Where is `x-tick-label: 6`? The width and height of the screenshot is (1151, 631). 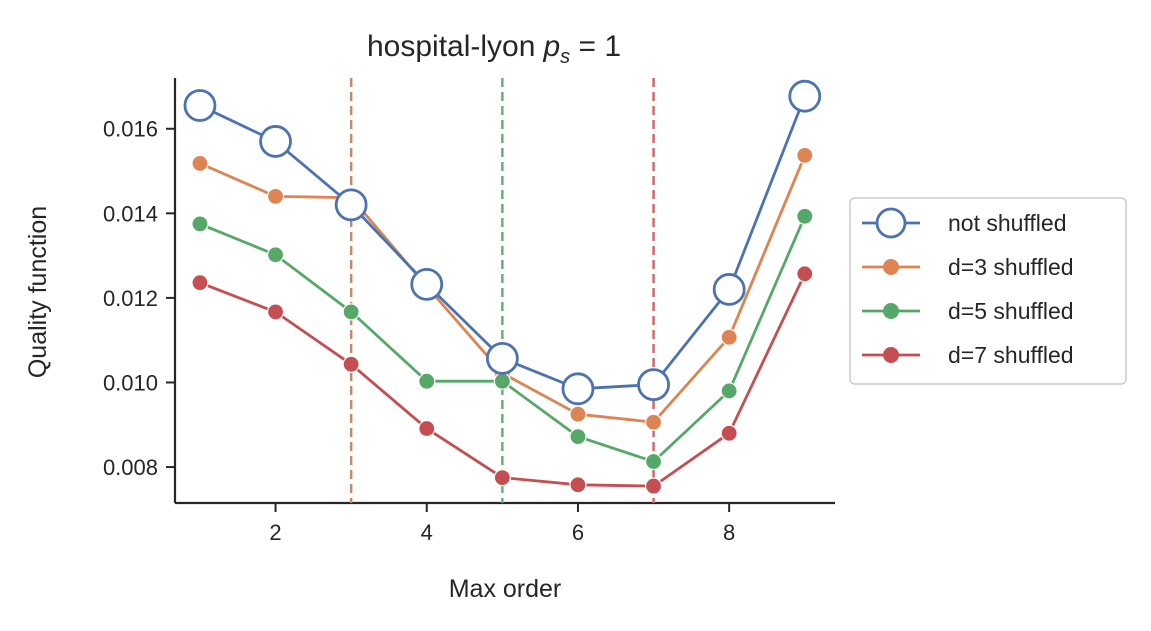
x-tick-label: 6 is located at coordinates (578, 532).